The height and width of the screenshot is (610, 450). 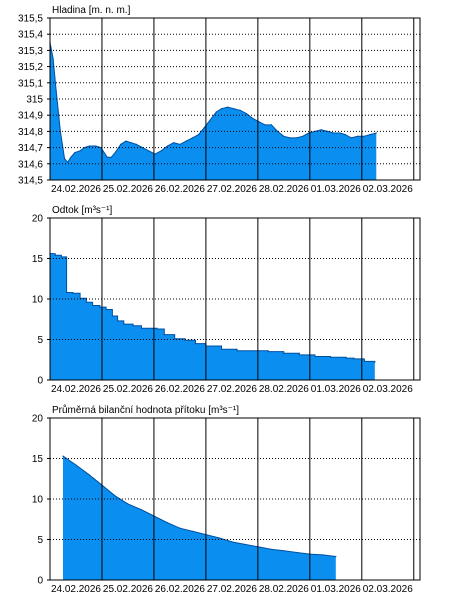 What do you see at coordinates (40, 381) in the screenshot?
I see `y-tick-label: 0` at bounding box center [40, 381].